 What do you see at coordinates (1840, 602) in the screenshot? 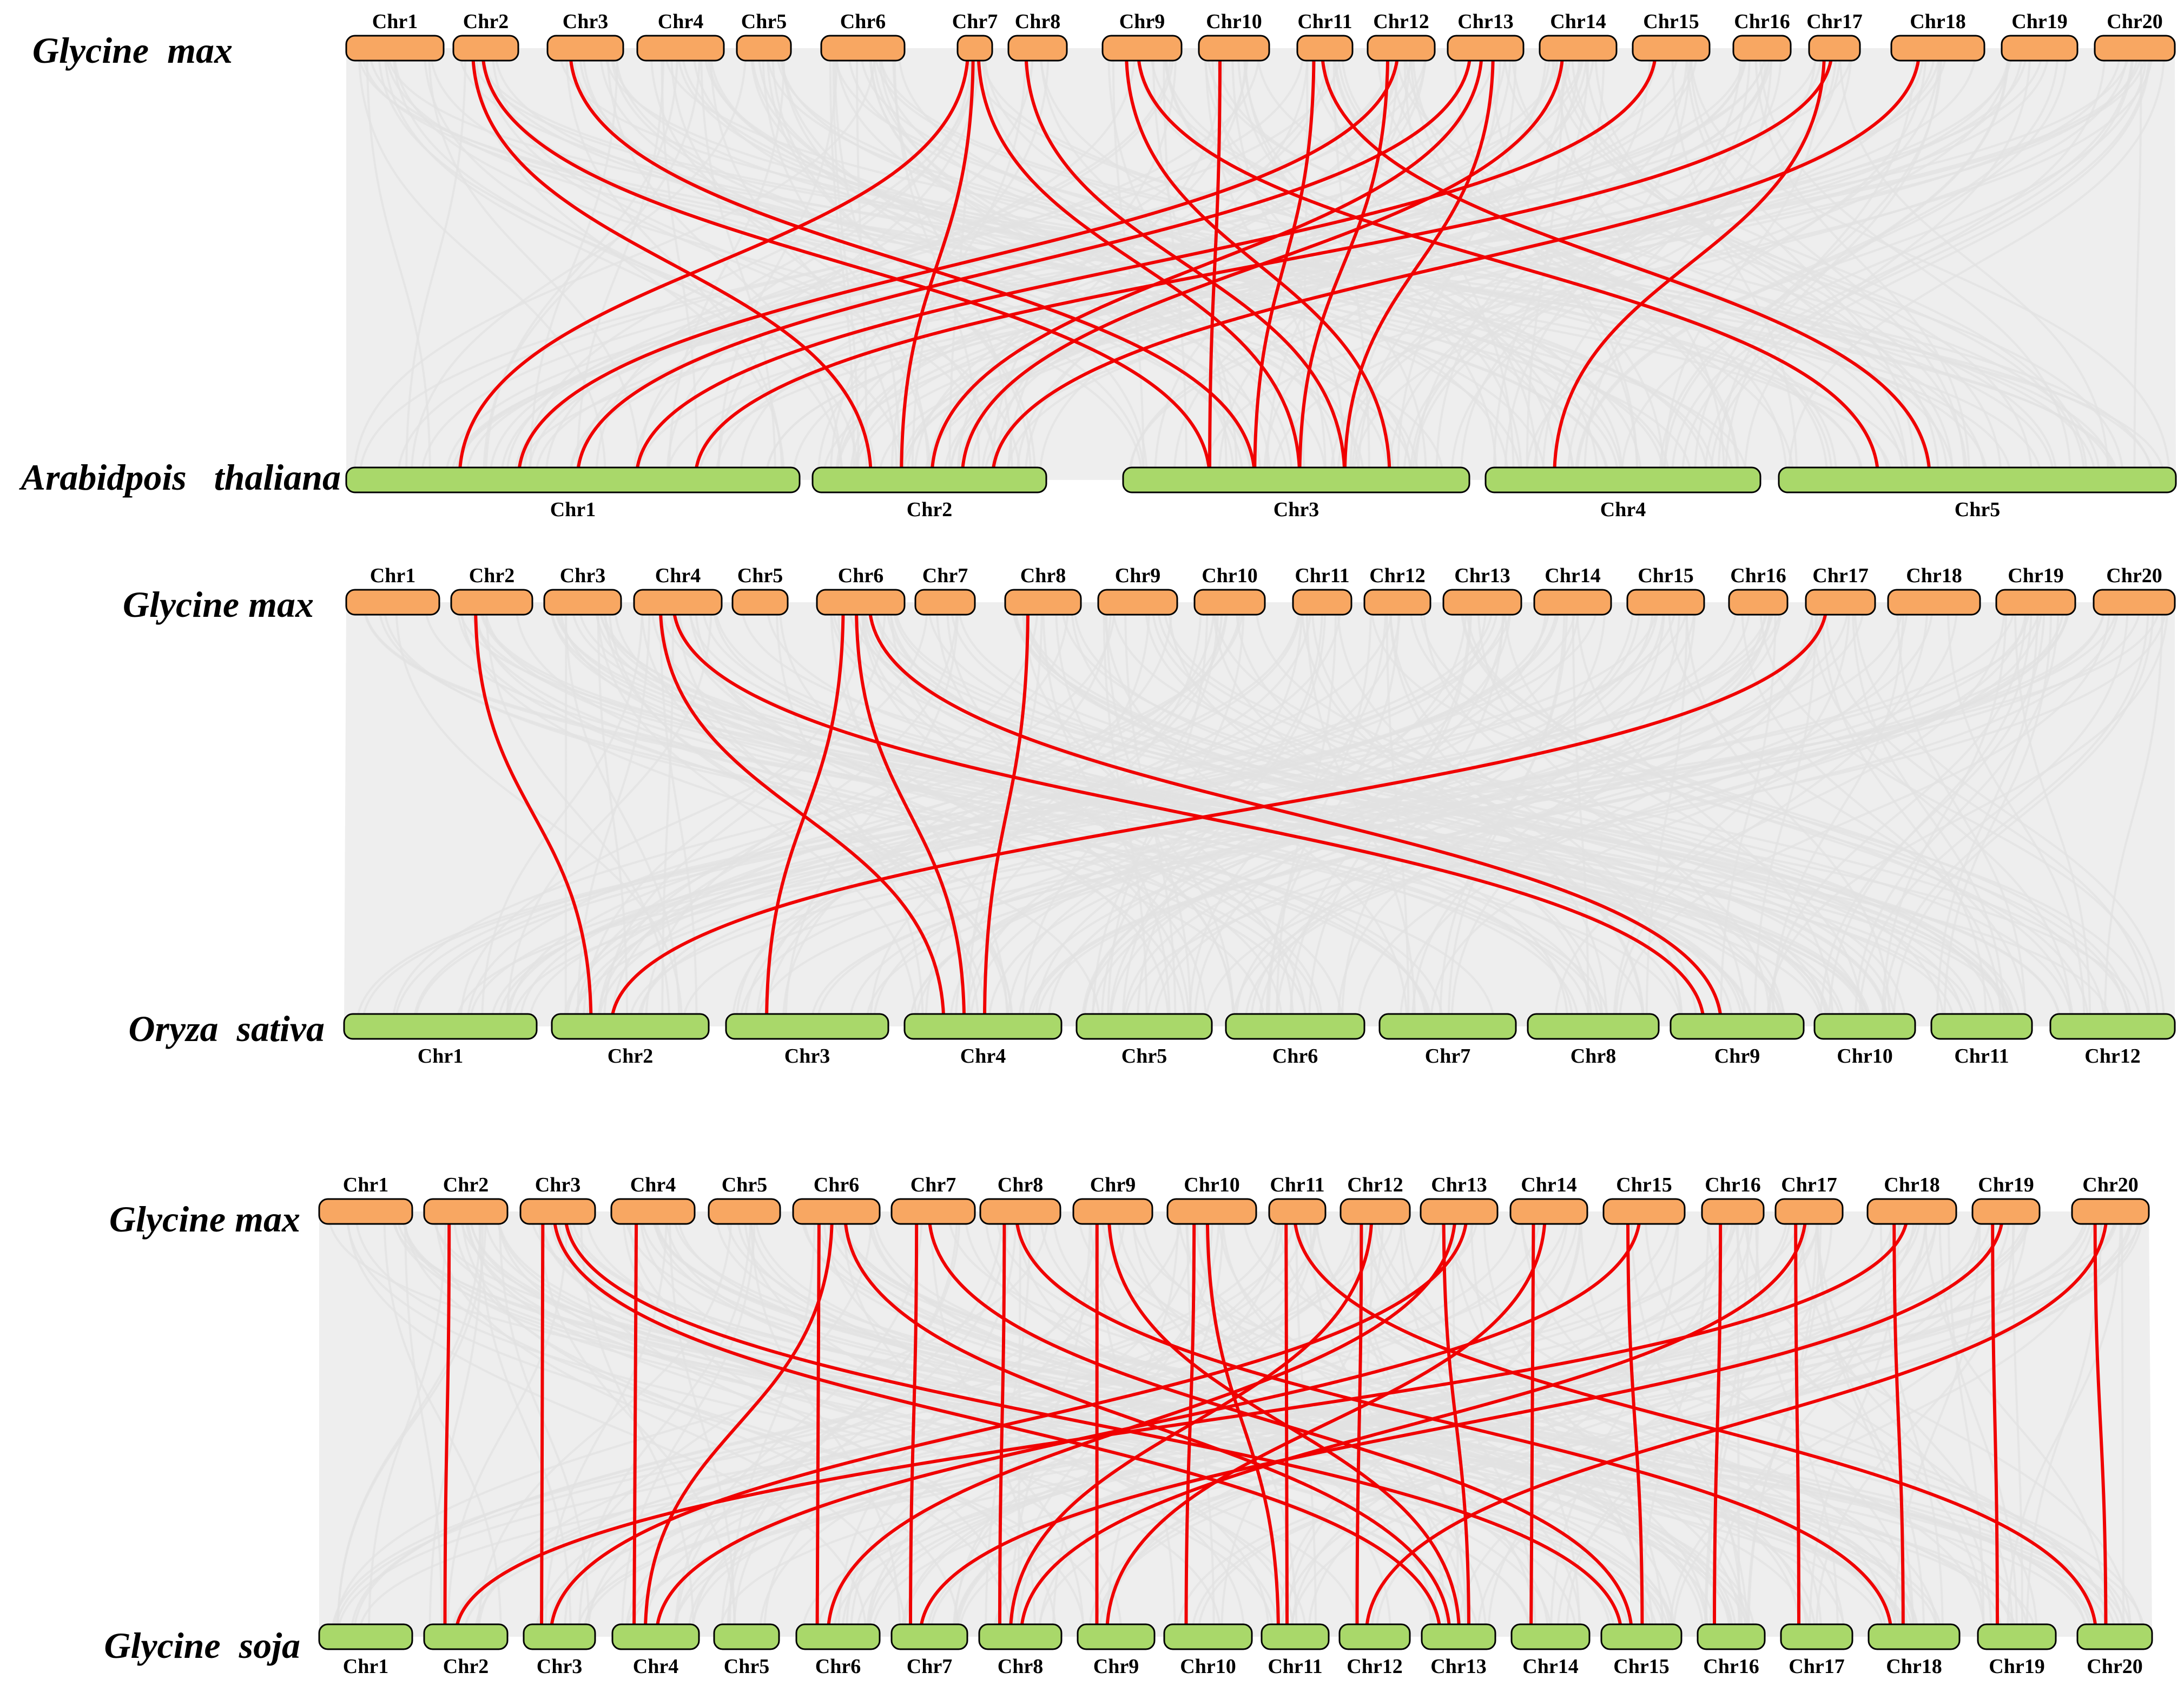
I see `top-chromosome-chr17` at bounding box center [1840, 602].